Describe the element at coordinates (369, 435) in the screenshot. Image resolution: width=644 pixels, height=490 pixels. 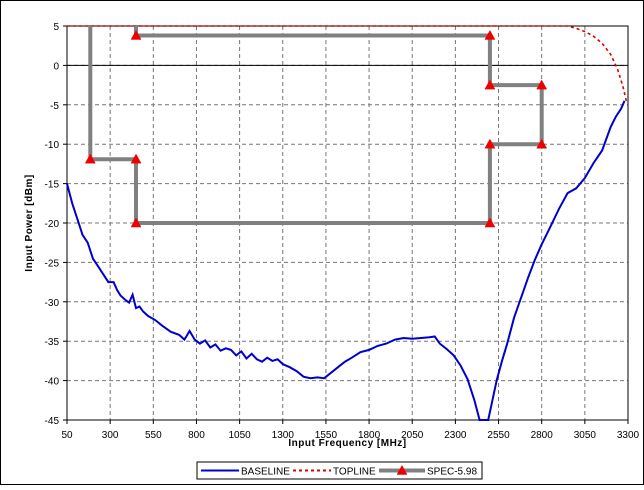
I see `x-tick-label: 1800` at that location.